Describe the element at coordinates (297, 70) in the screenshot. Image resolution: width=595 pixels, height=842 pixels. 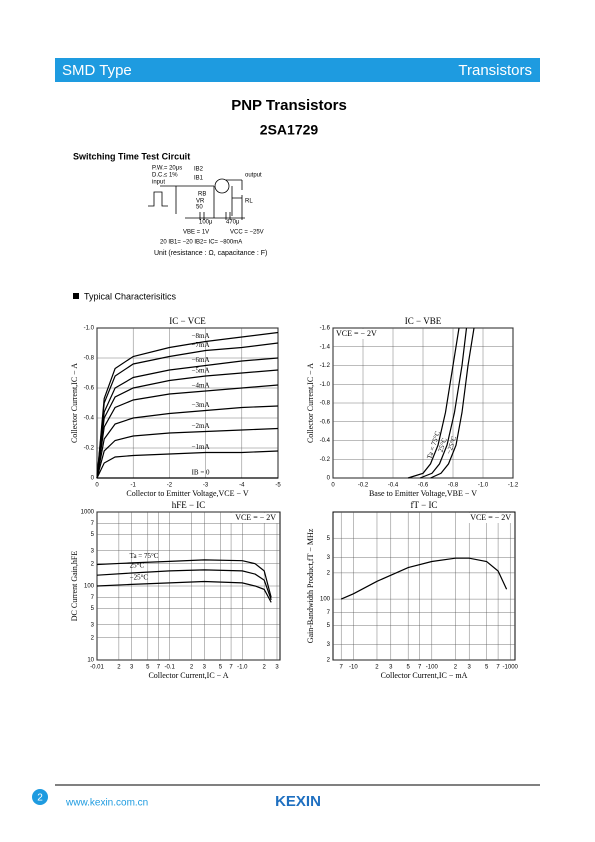
I see `header-bar` at that location.